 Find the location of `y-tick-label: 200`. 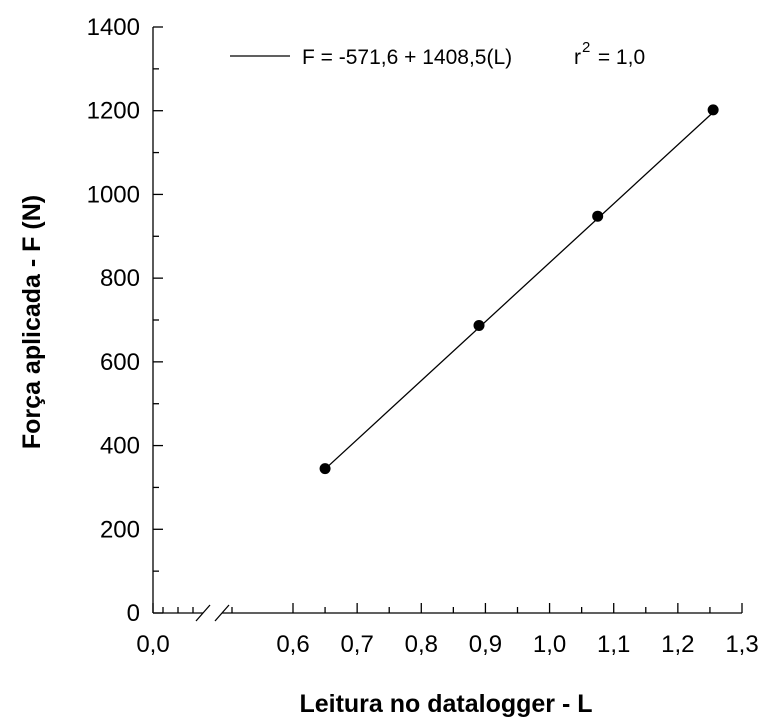

y-tick-label: 200 is located at coordinates (120, 529).